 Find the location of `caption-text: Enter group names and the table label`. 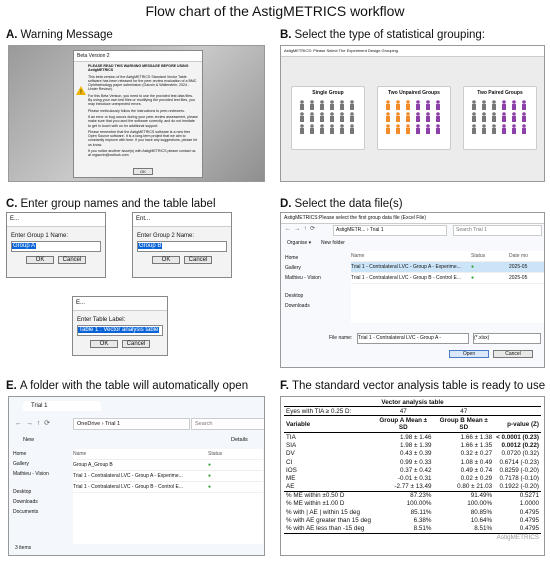

caption-text: Enter group names and the table label is located at coordinates (118, 204).